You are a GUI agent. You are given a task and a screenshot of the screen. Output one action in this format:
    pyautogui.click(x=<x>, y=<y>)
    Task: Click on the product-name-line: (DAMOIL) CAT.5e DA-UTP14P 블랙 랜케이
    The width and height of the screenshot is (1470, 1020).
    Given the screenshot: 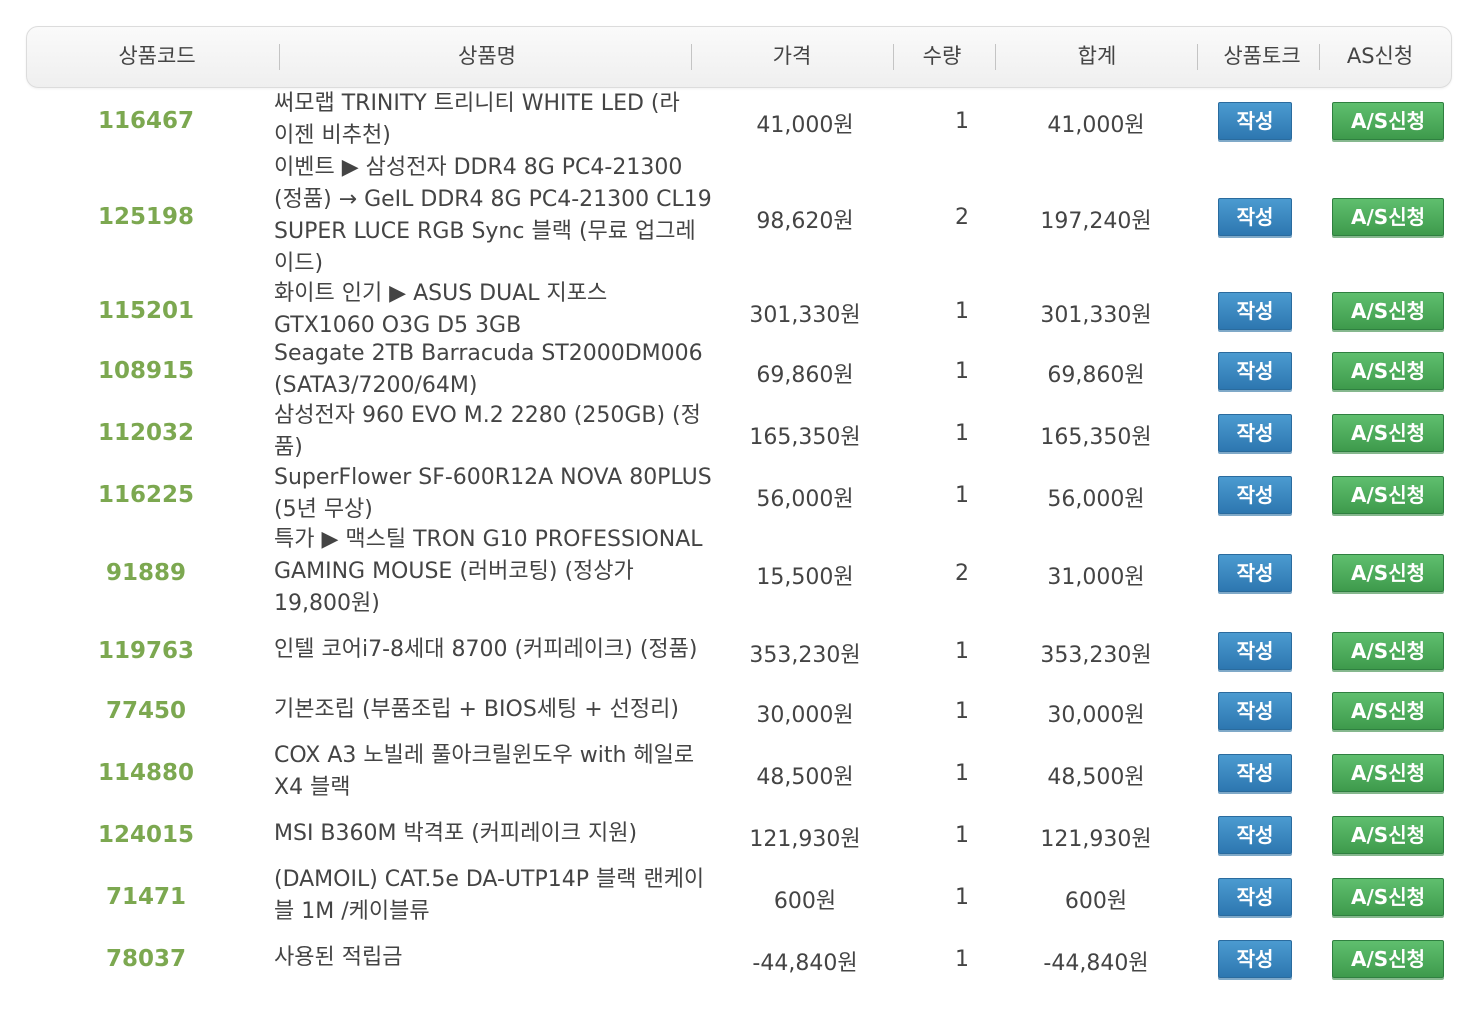 What is the action you would take?
    pyautogui.click(x=489, y=879)
    